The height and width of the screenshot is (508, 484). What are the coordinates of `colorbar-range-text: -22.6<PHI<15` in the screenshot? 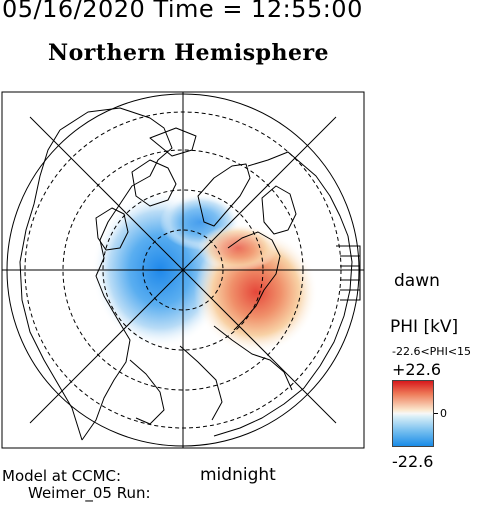 It's located at (432, 351).